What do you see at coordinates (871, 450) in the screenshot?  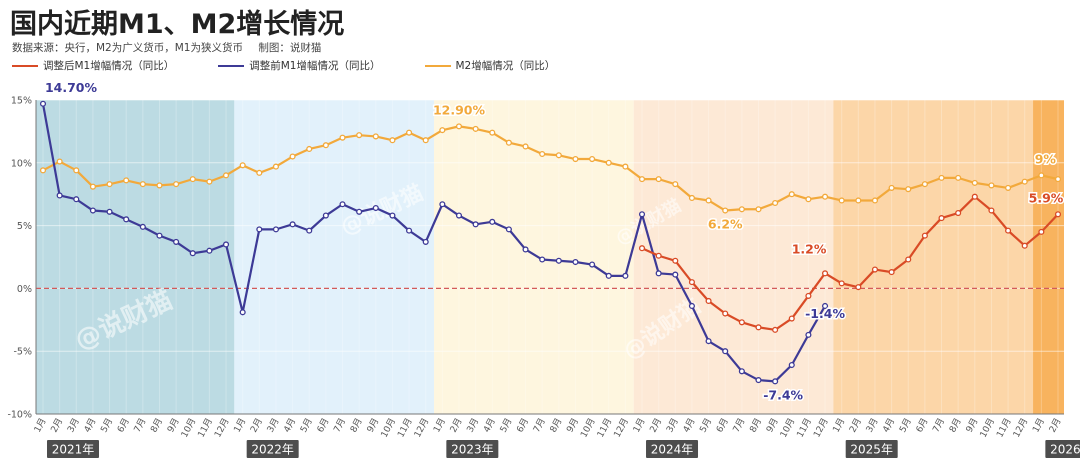 I see `year-label-text: 2025年` at bounding box center [871, 450].